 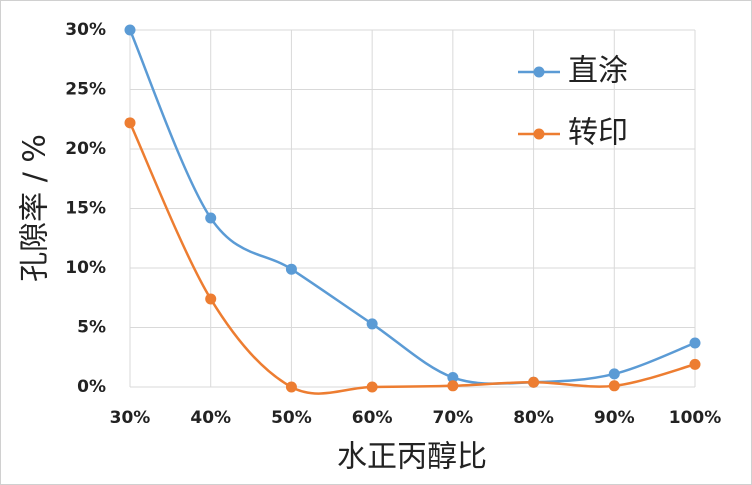 What do you see at coordinates (598, 71) in the screenshot?
I see `legend-label: 直涂` at bounding box center [598, 71].